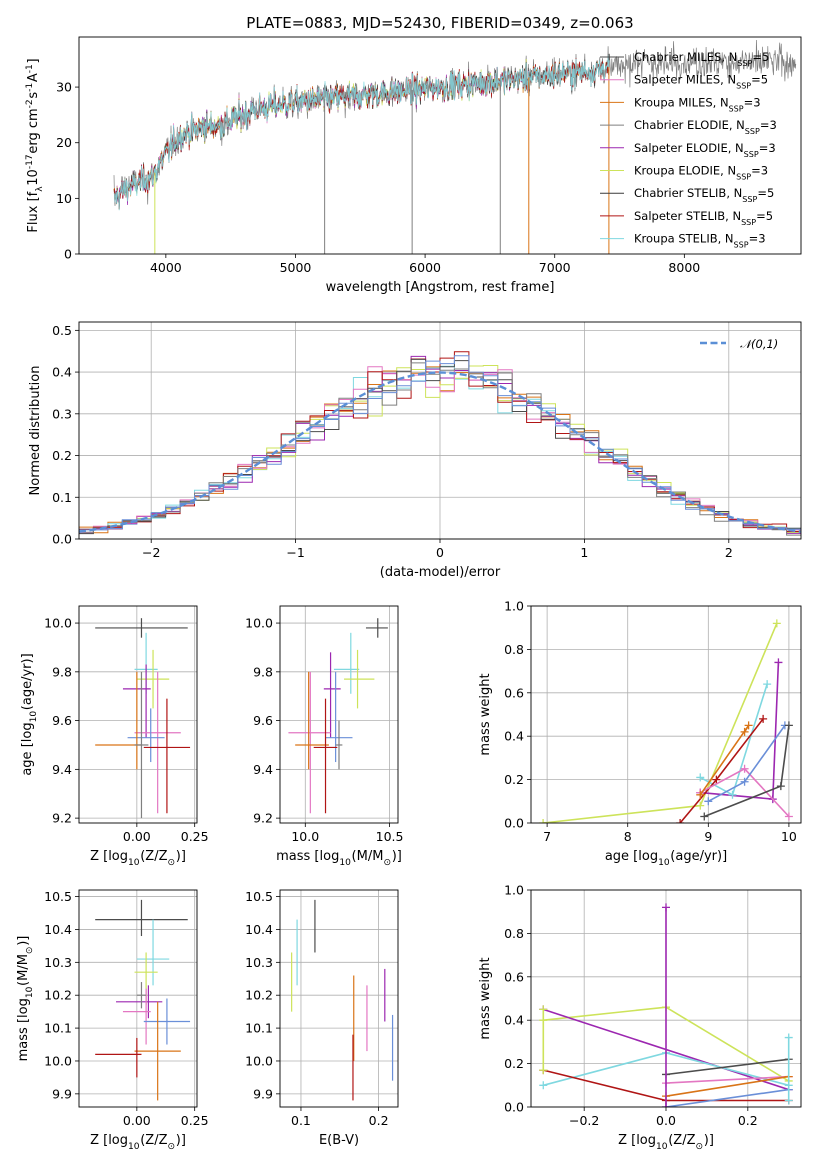 The height and width of the screenshot is (1174, 819). What do you see at coordinates (263, 769) in the screenshot?
I see `y-tick-label: 9.4` at bounding box center [263, 769].